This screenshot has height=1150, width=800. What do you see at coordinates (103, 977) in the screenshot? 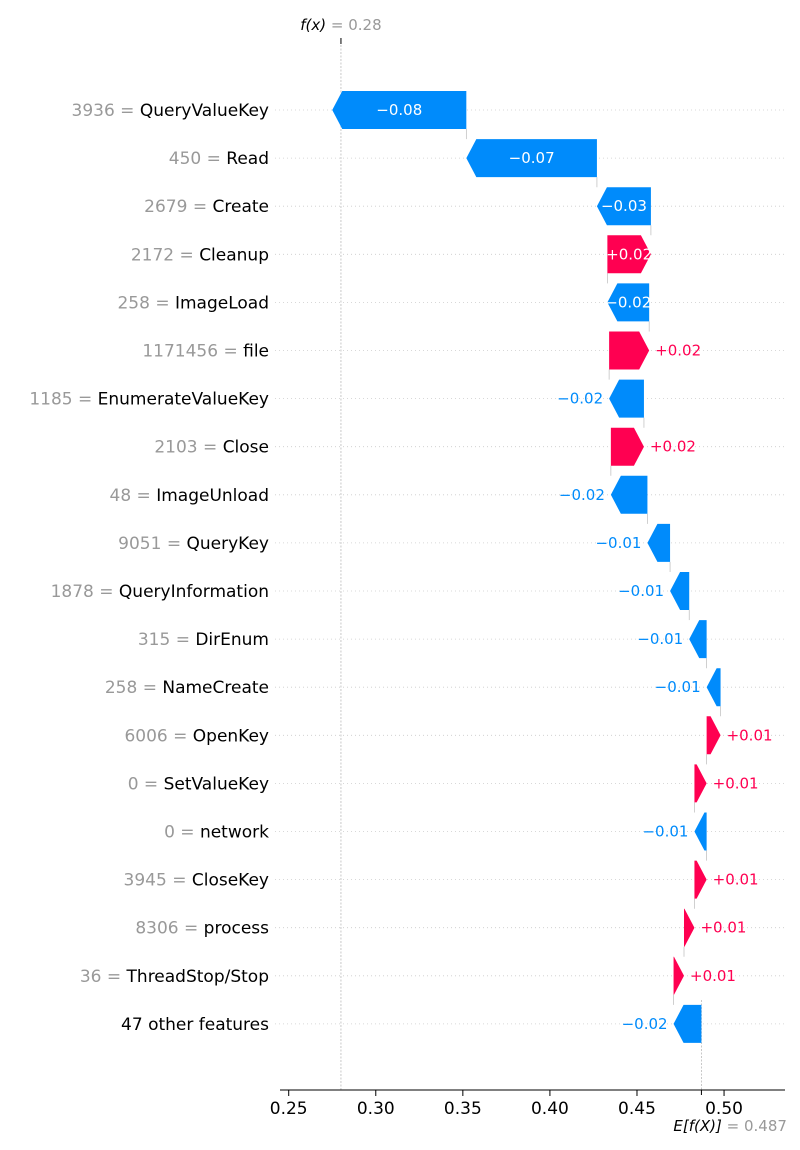
I see `feature-value: 36 =` at bounding box center [103, 977].